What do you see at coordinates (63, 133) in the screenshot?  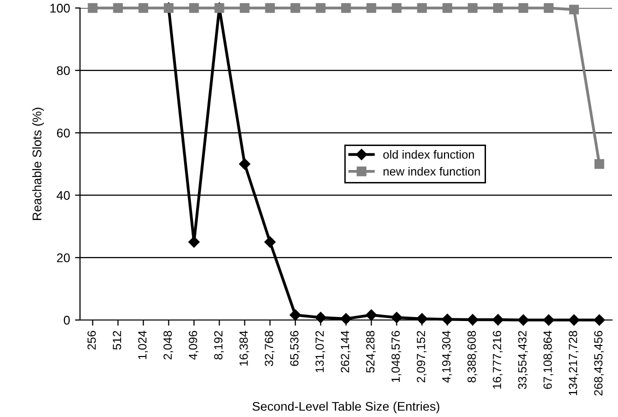 I see `y-tick-label: 60` at bounding box center [63, 133].